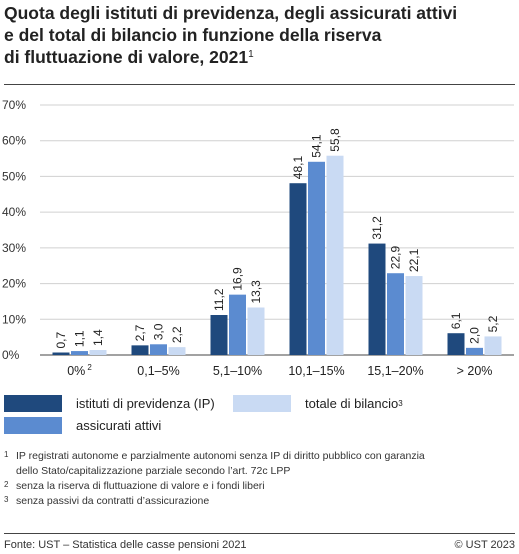  Describe the element at coordinates (159, 331) in the screenshot. I see `data-label: 3,0` at that location.